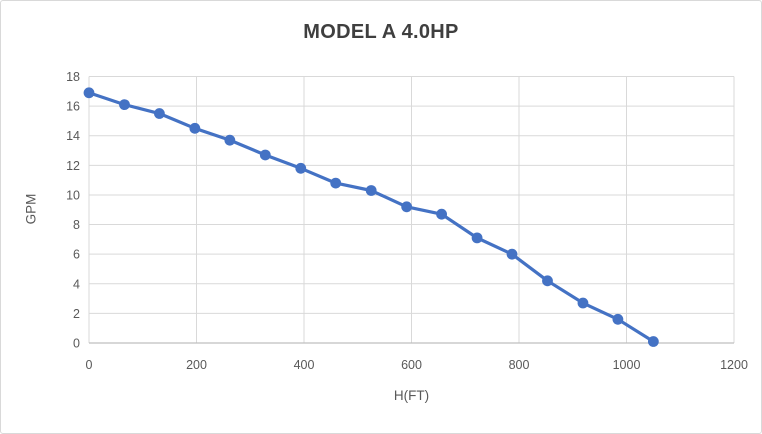  I want to click on x-tick-label: 200, so click(196, 365).